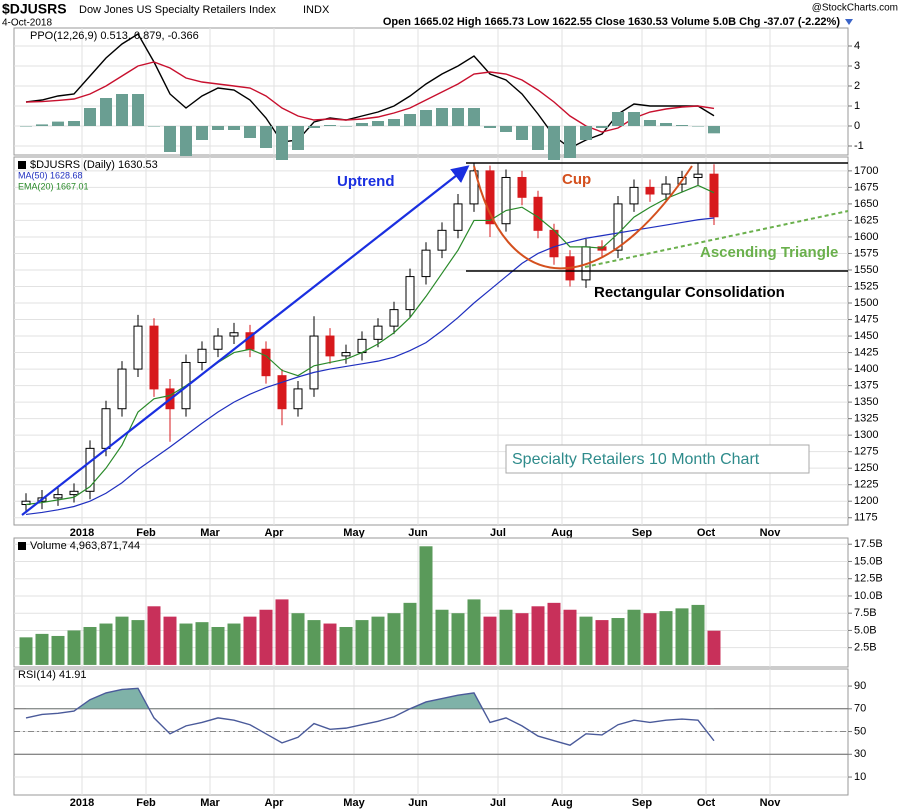 Image resolution: width=900 pixels, height=811 pixels. I want to click on y-tick-label: 1425, so click(866, 352).